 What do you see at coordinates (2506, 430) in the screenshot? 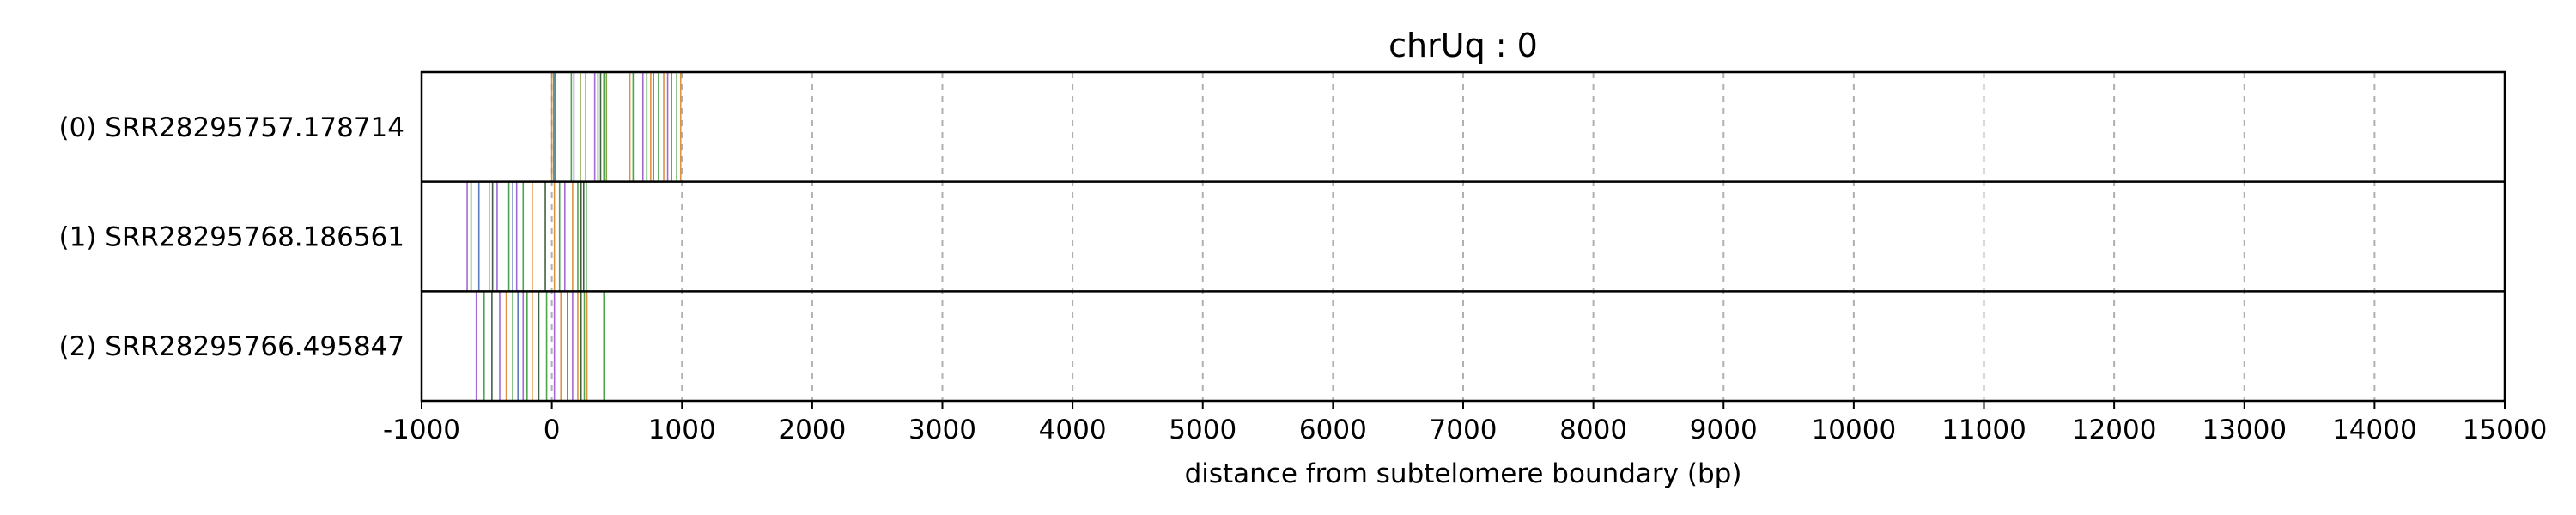
I see `x-tick-label: 15000` at bounding box center [2506, 430].